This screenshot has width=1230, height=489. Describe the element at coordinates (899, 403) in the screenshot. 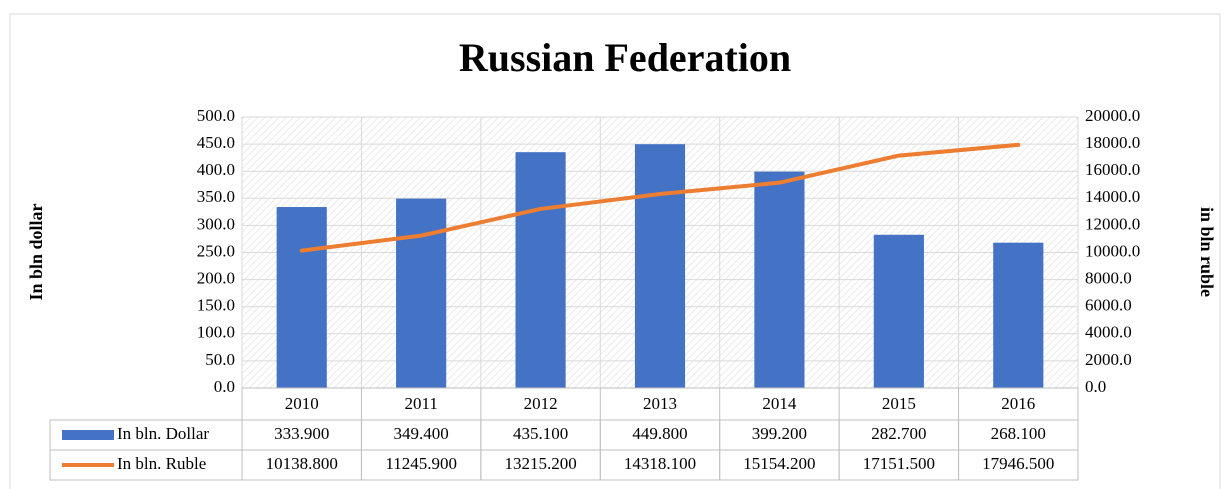

I see `x-tick-label: 2015` at that location.